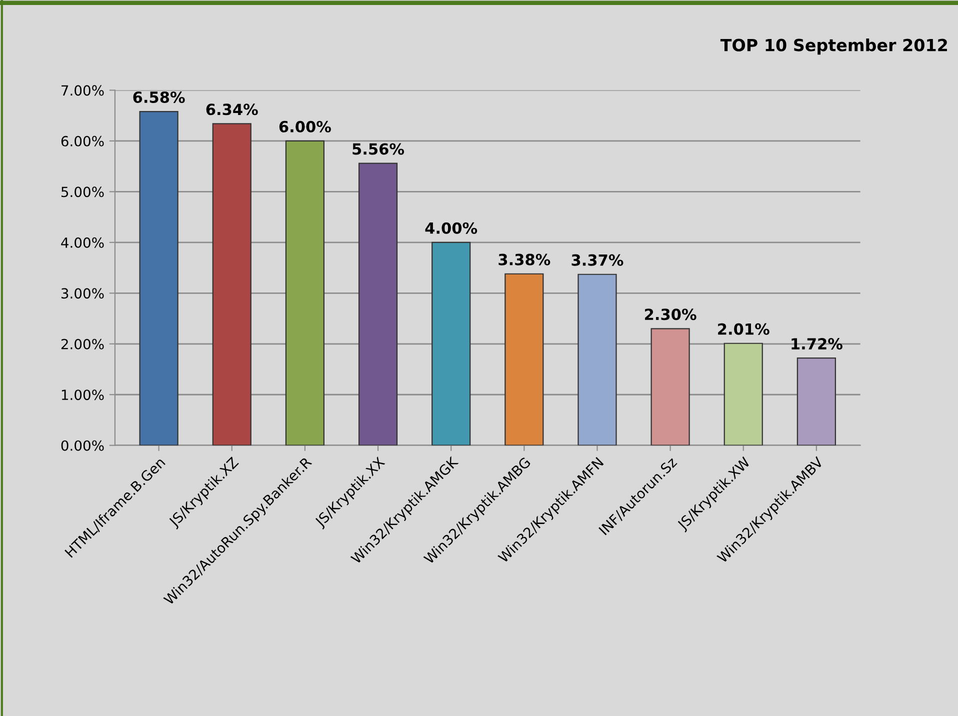 The width and height of the screenshot is (958, 716). I want to click on y-tick-label: 7.00%, so click(83, 90).